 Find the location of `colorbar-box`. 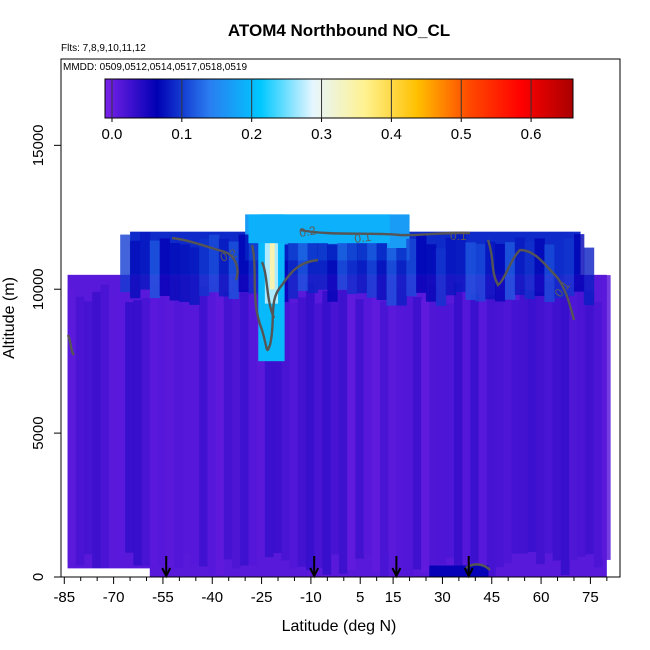

colorbar-box is located at coordinates (339, 98).